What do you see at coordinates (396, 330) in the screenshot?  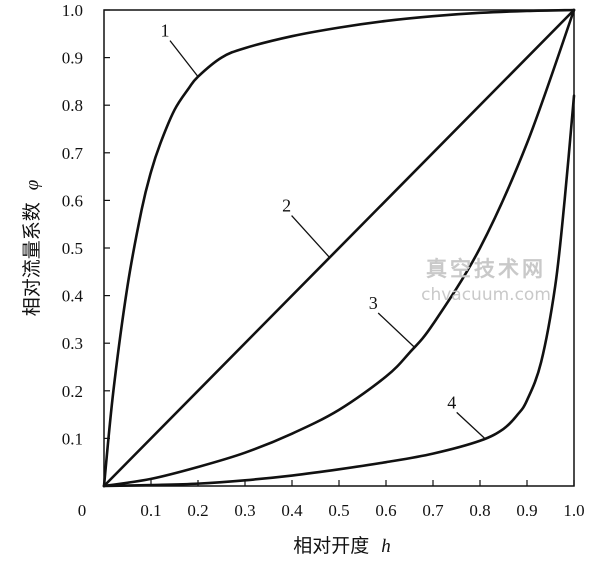 I see `series-3-leader` at bounding box center [396, 330].